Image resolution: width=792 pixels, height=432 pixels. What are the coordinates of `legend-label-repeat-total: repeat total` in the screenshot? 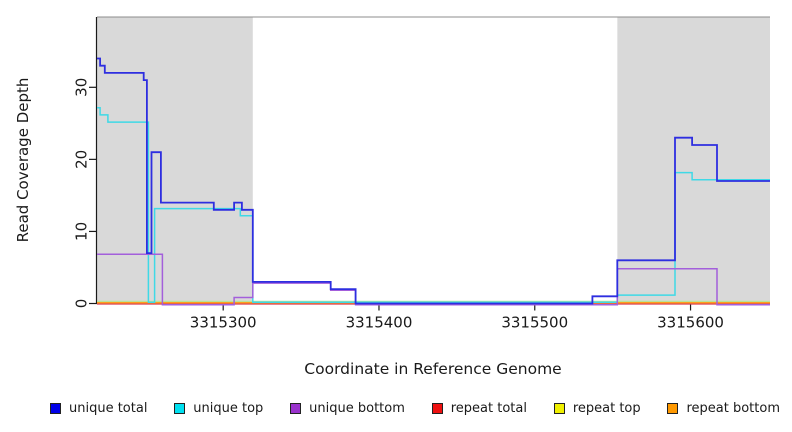 It's located at (488, 408).